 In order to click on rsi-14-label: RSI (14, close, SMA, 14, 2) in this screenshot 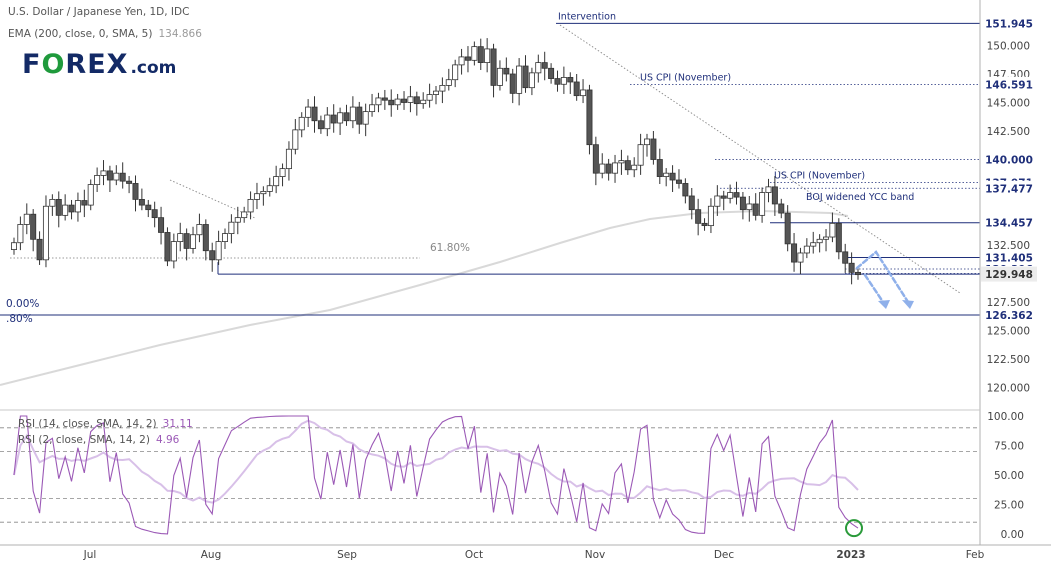, I will do `click(87, 424)`.